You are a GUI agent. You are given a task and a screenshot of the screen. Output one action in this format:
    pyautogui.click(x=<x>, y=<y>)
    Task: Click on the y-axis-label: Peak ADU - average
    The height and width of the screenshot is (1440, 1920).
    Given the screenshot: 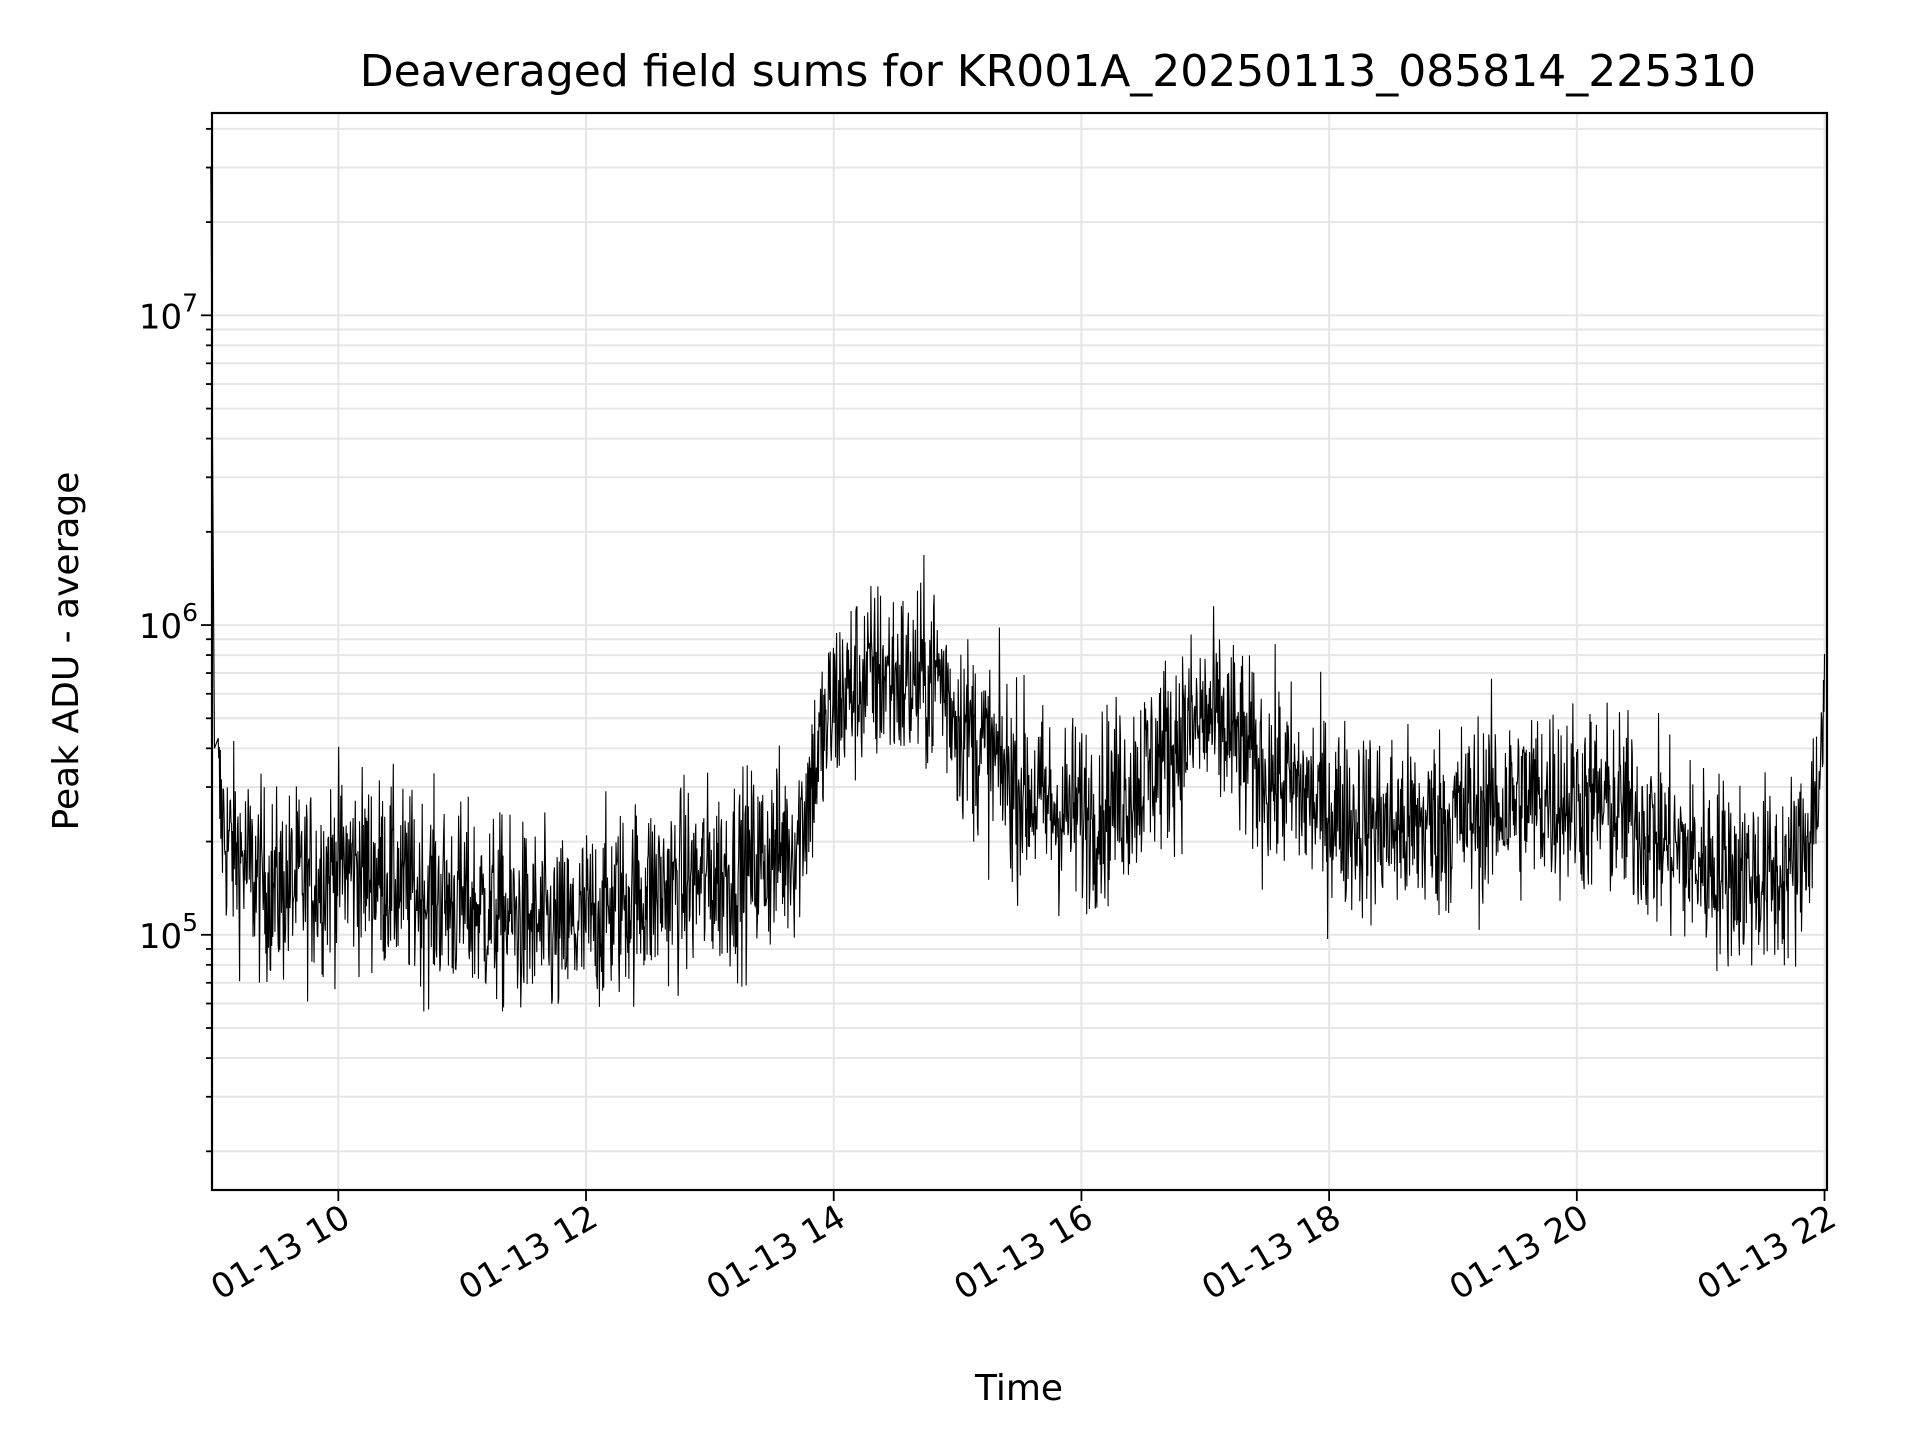 What is the action you would take?
    pyautogui.click(x=66, y=651)
    